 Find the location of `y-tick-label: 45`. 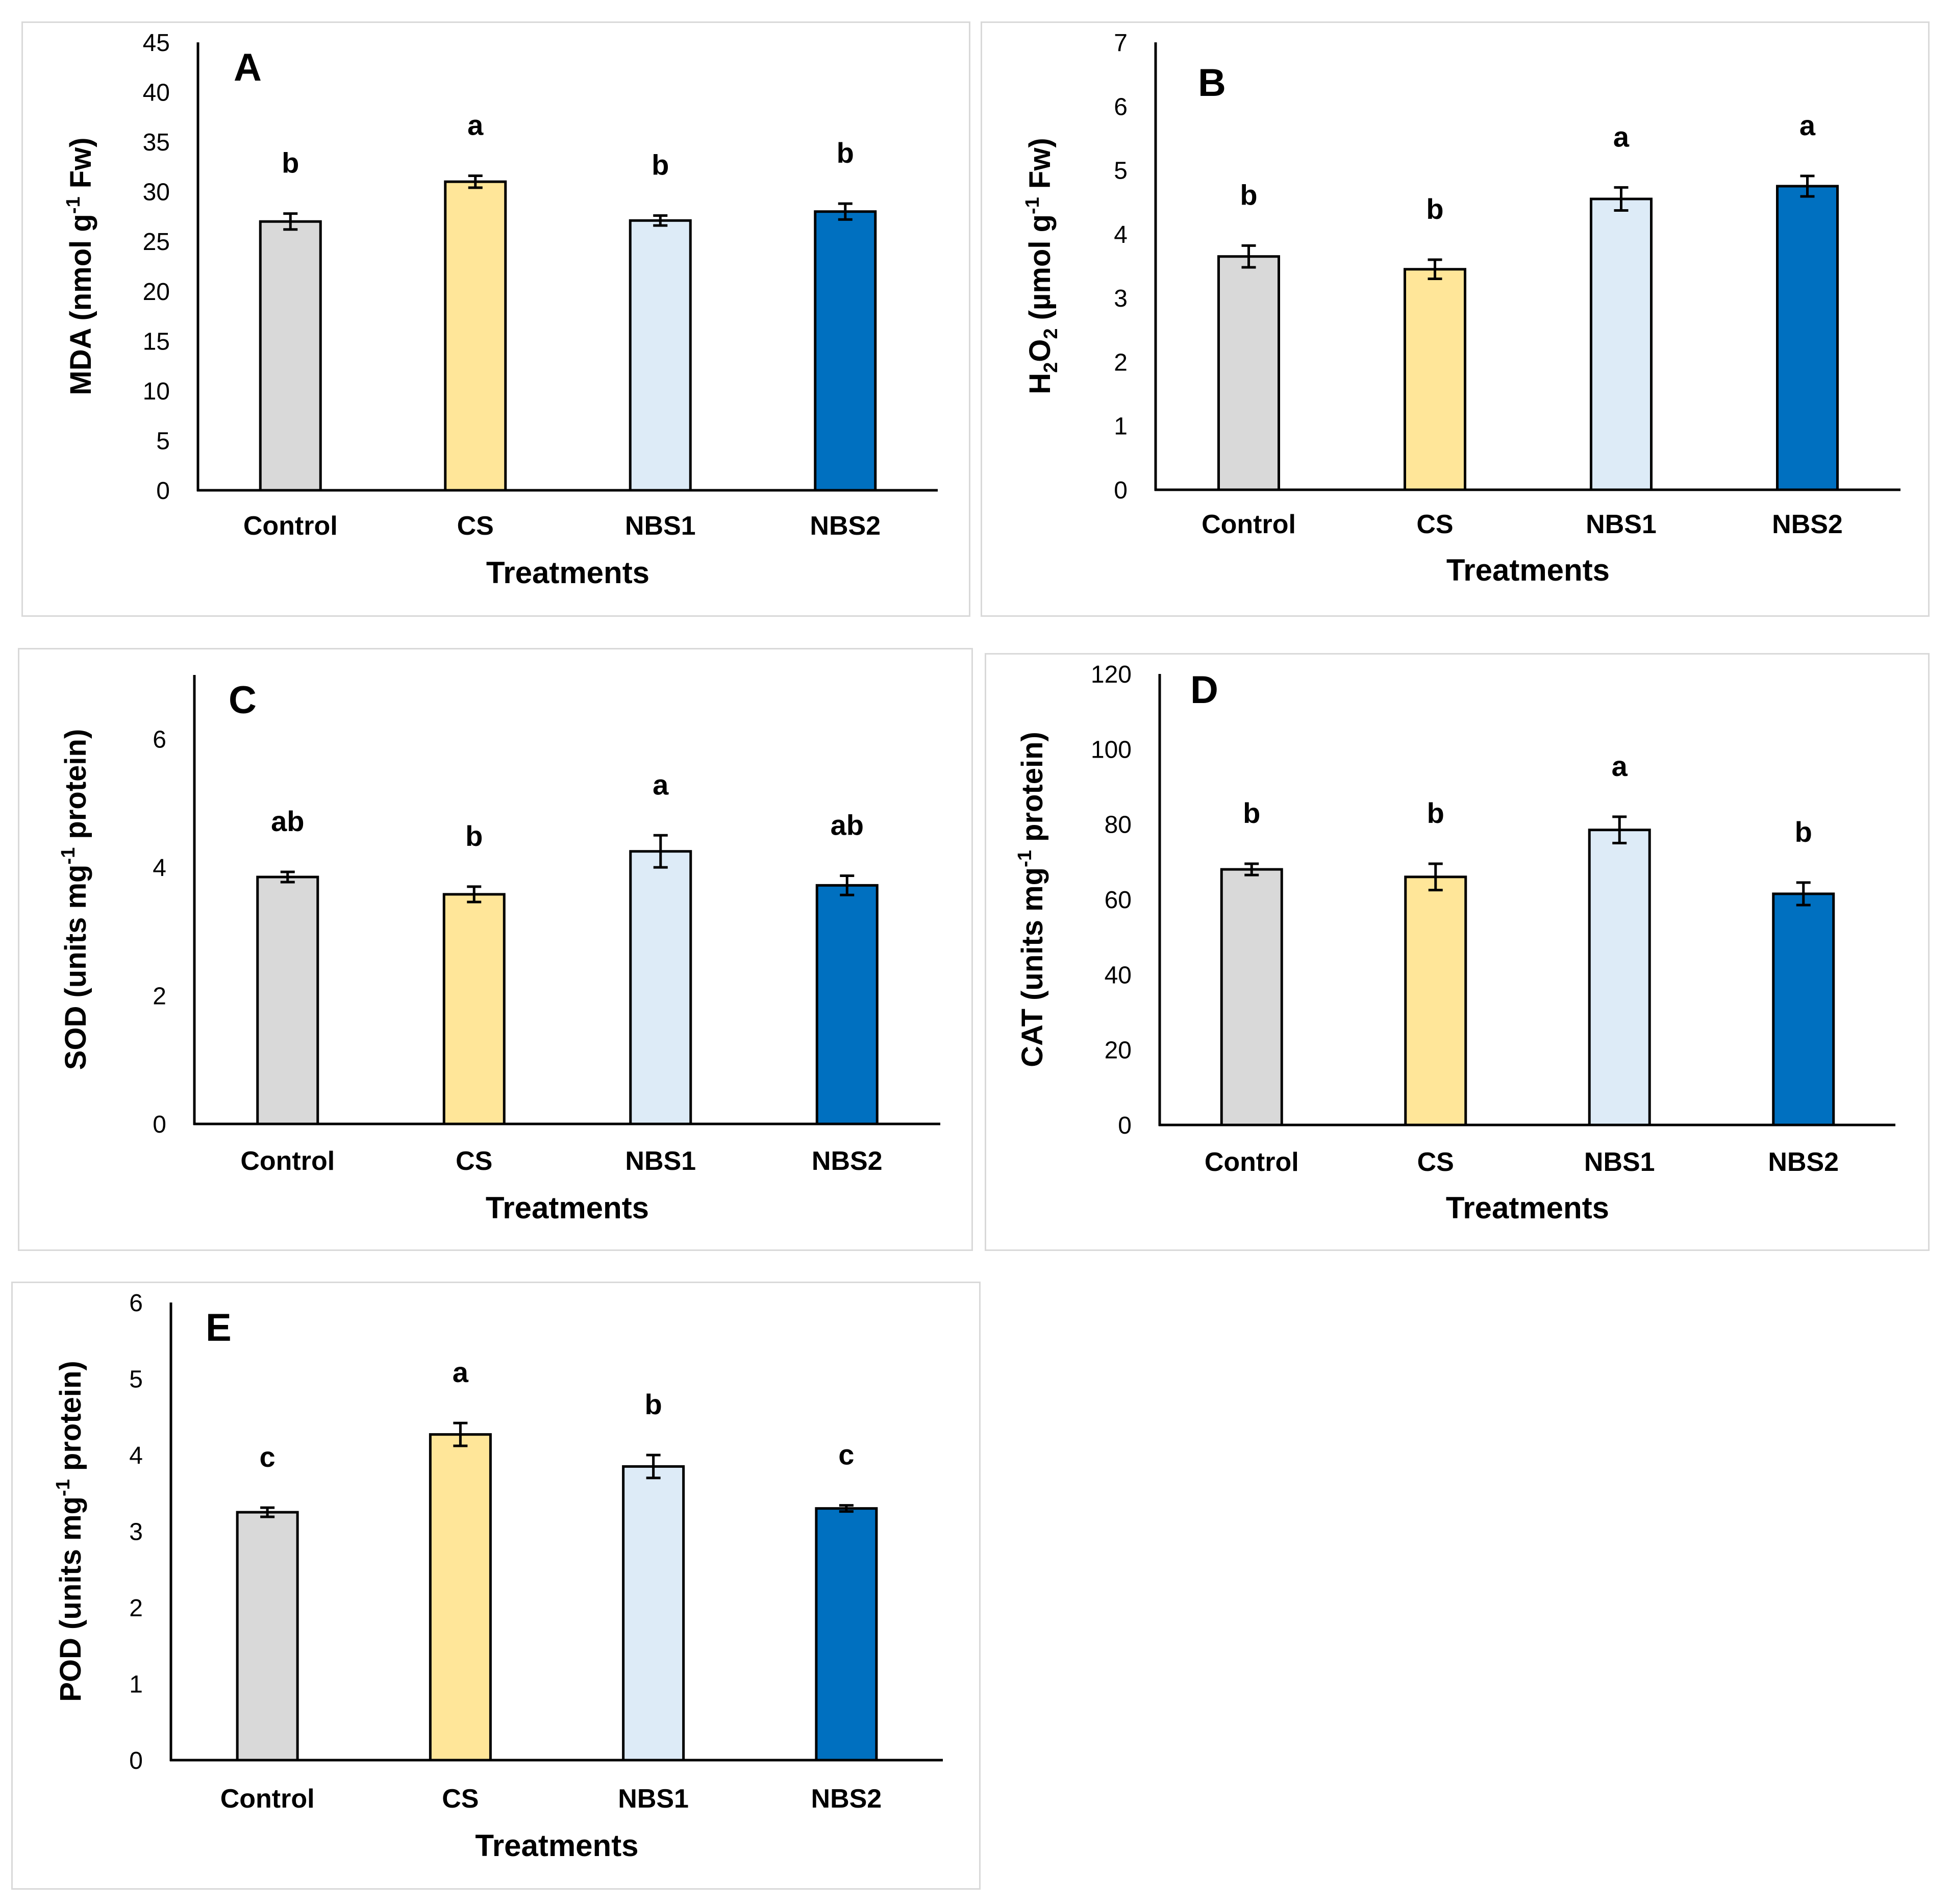

y-tick-label: 45 is located at coordinates (156, 43).